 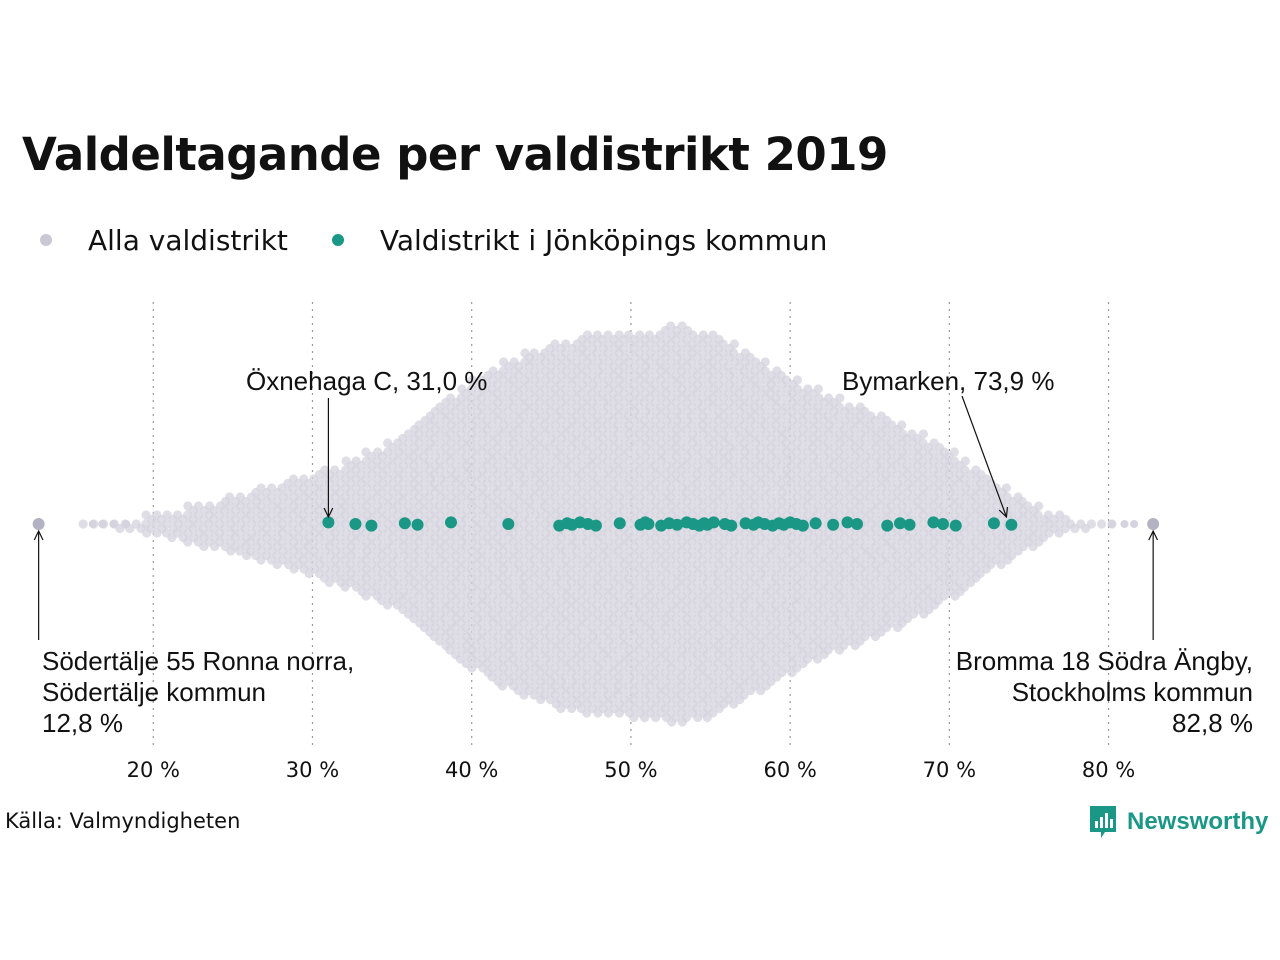 I want to click on annotation-arrow, so click(x=984, y=456).